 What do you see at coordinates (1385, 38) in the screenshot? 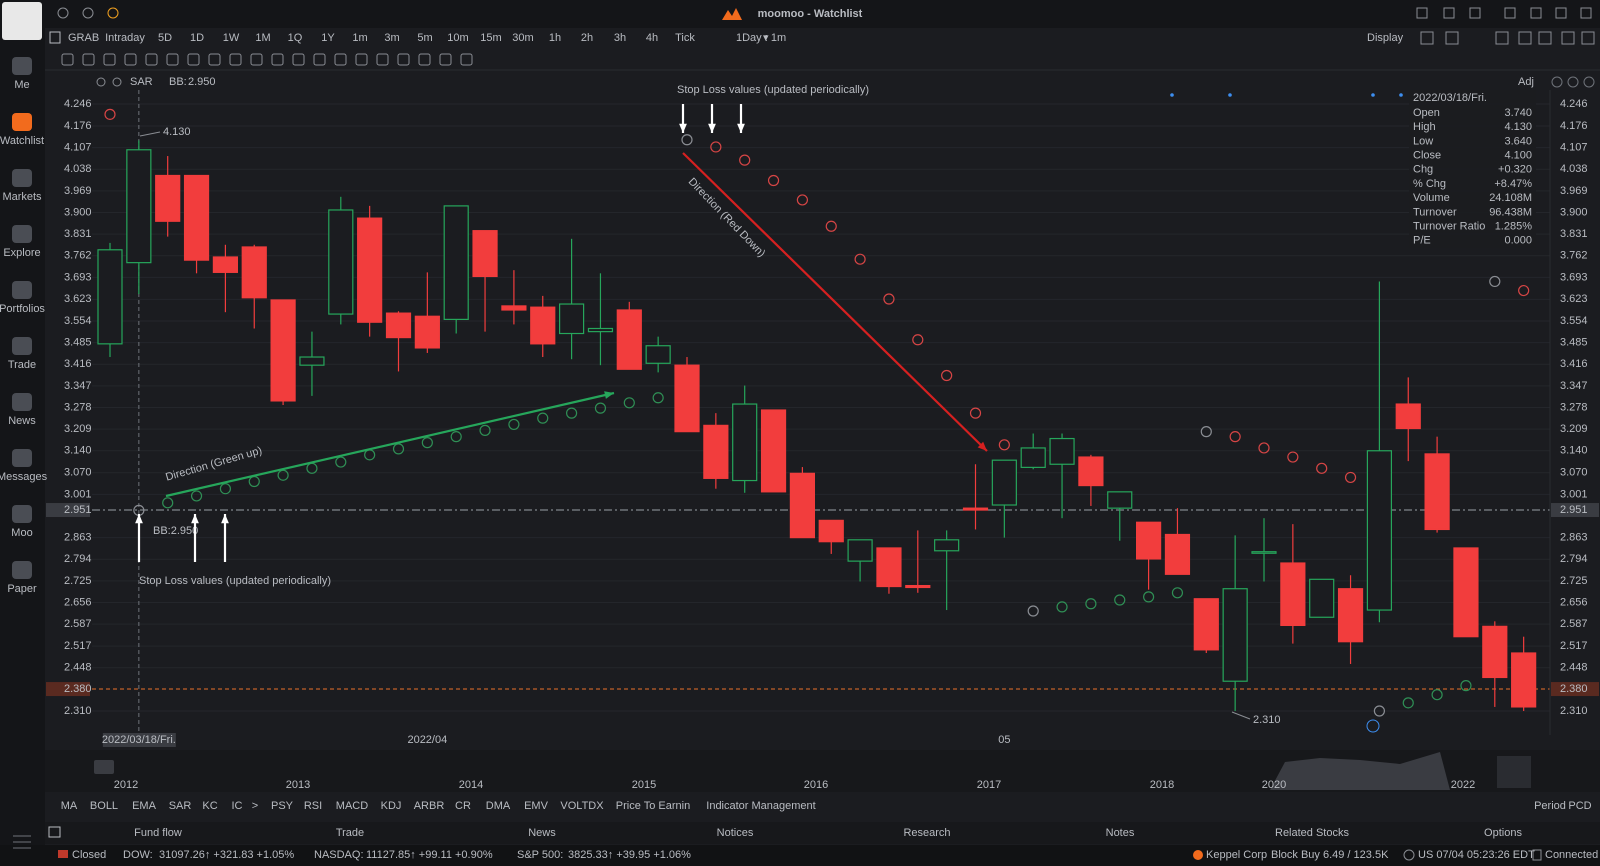
I see `display-menu: Display` at bounding box center [1385, 38].